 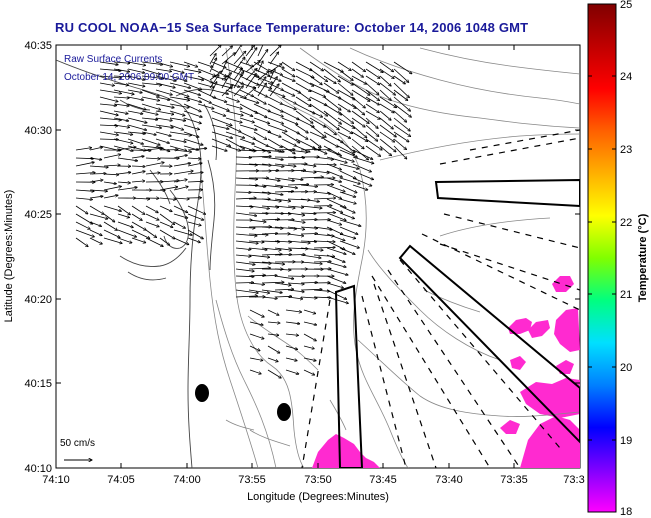 I want to click on x-tick: 73:45, so click(x=383, y=480).